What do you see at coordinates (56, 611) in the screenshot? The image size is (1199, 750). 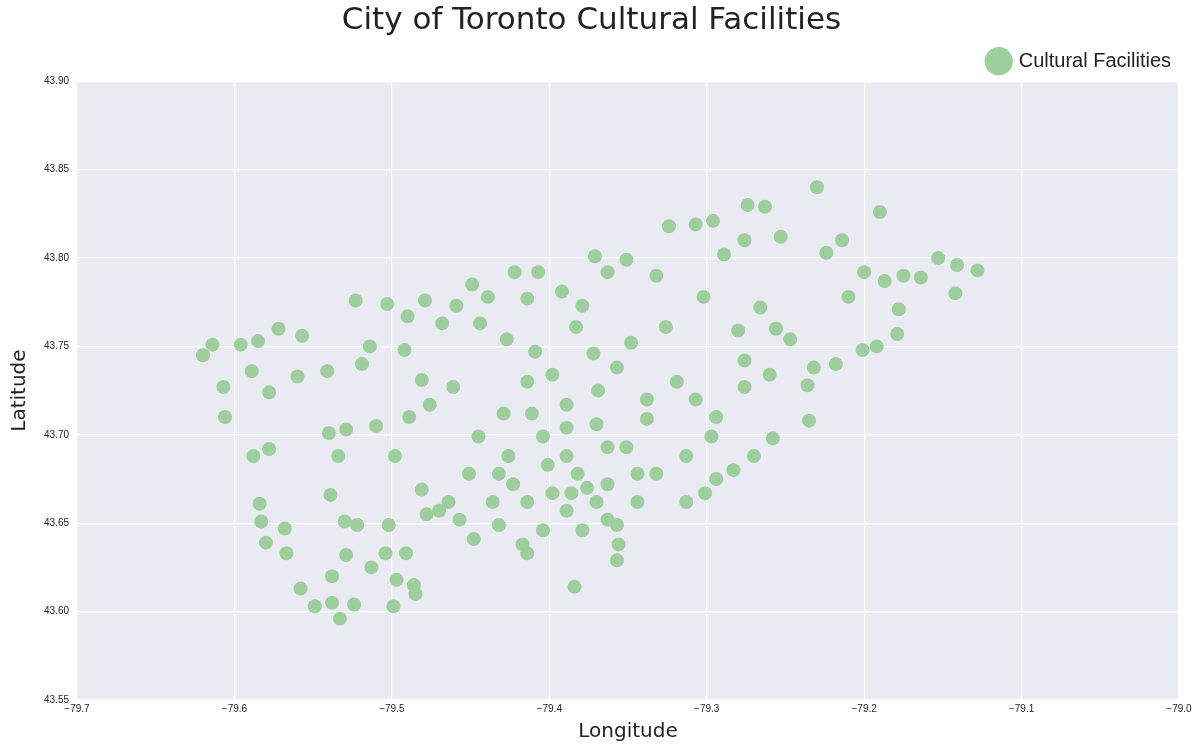 I see `y-tick-label: 43.60` at bounding box center [56, 611].